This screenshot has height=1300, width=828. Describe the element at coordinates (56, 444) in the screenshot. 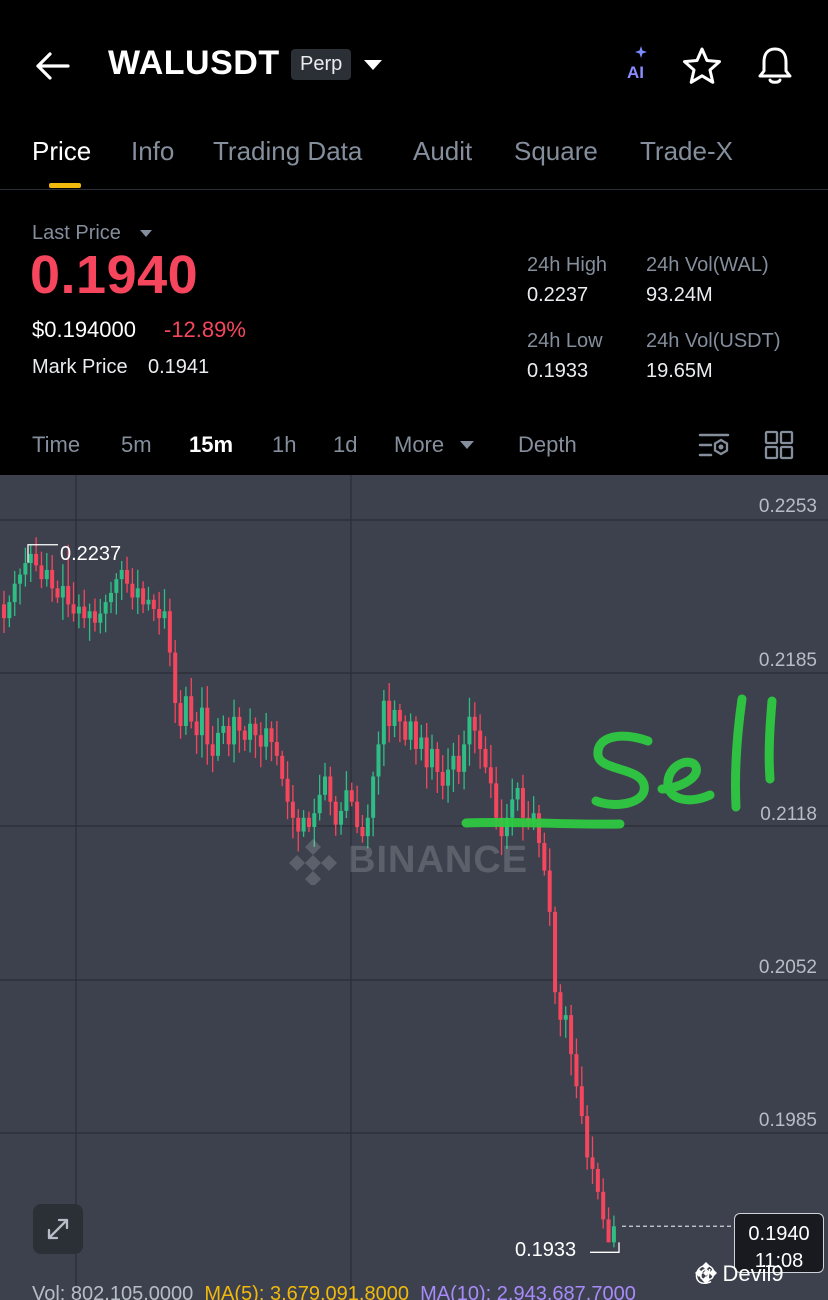

I see `interval-time: Time` at that location.